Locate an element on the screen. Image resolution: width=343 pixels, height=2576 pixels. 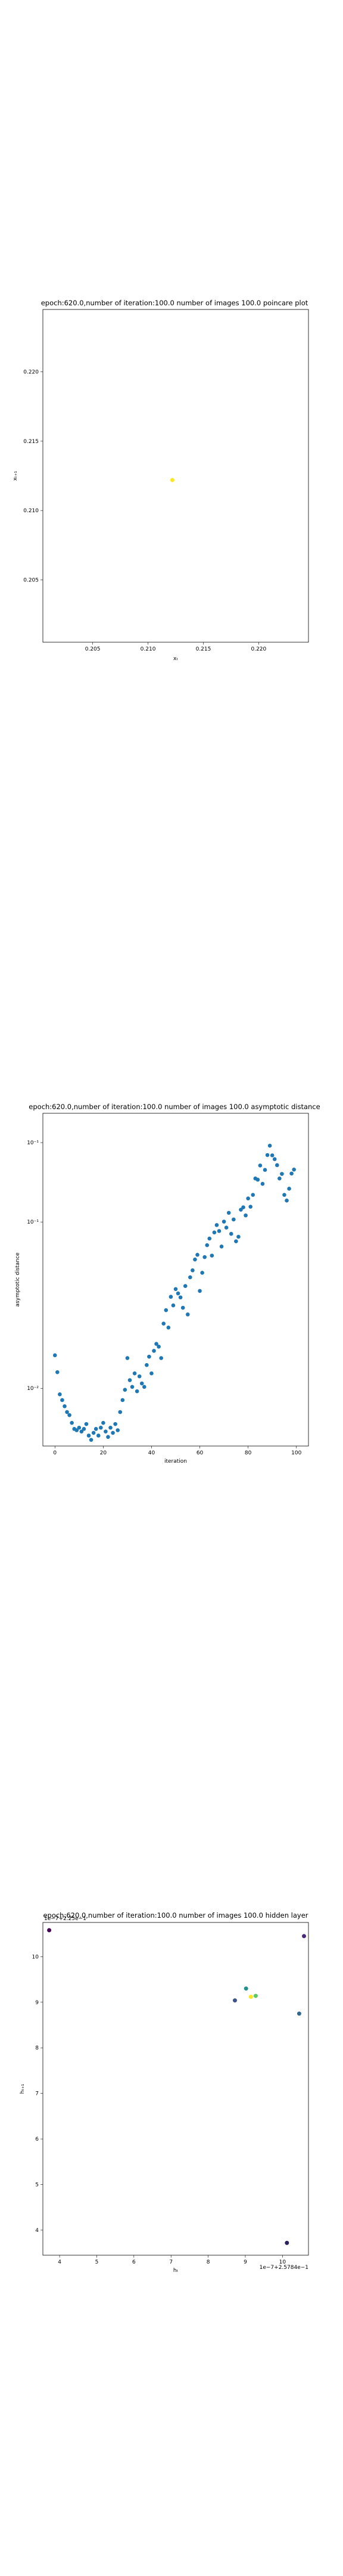
x-tick-label: 7 is located at coordinates (171, 2262).